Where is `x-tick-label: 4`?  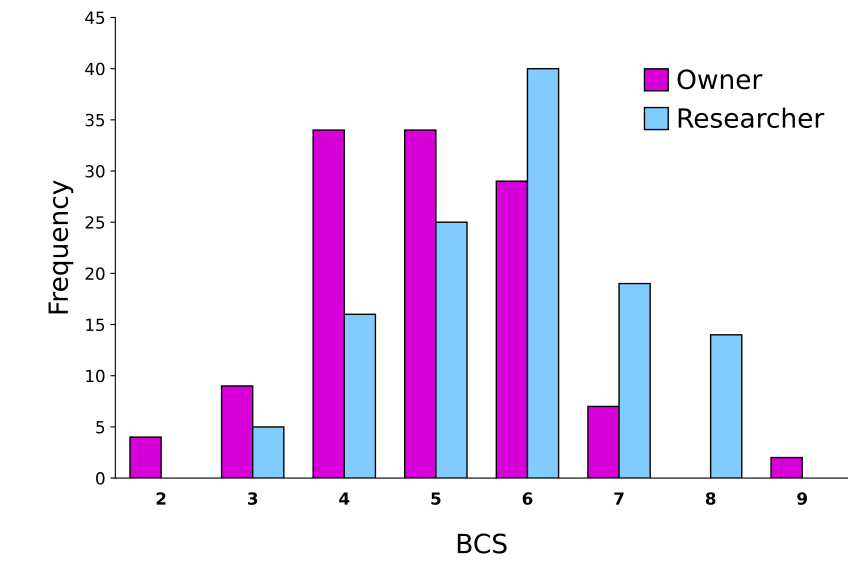
x-tick-label: 4 is located at coordinates (344, 498).